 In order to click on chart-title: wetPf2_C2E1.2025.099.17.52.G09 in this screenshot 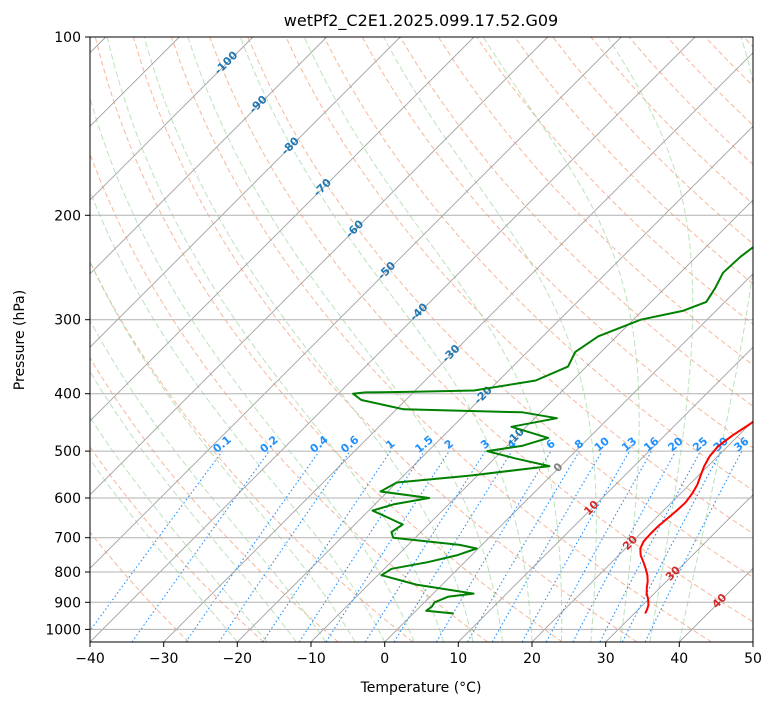, I will do `click(421, 21)`.